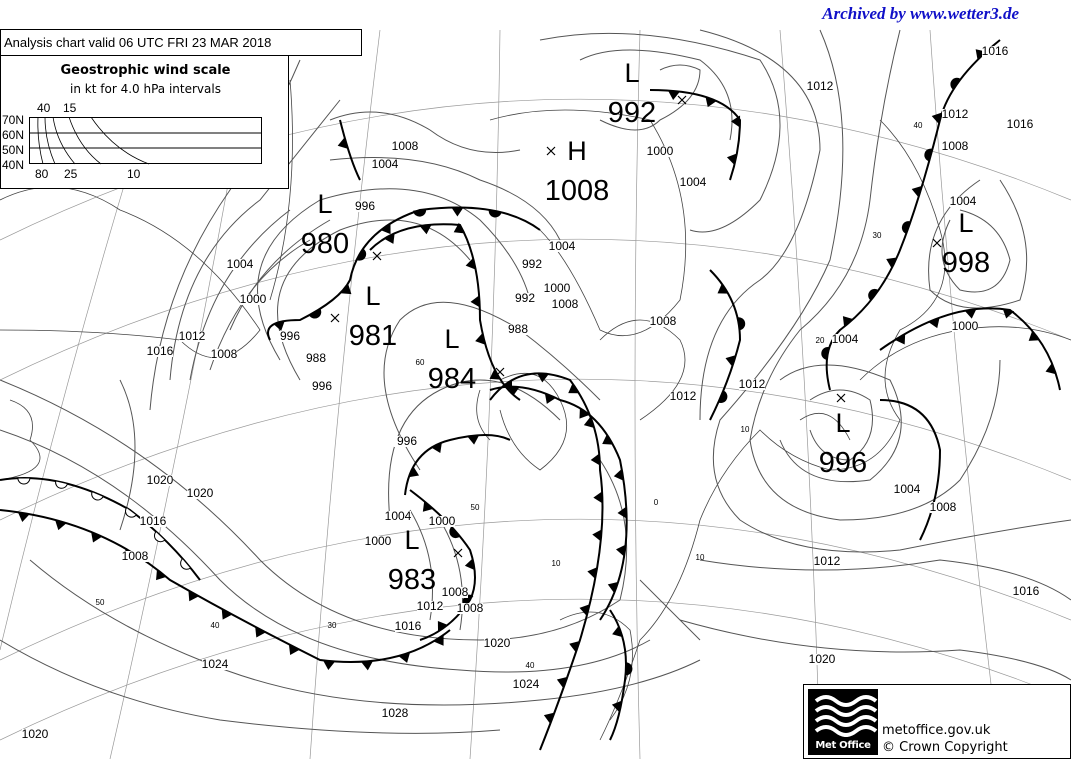  I want to click on high-pressure-centre: H 1008, so click(577, 171).